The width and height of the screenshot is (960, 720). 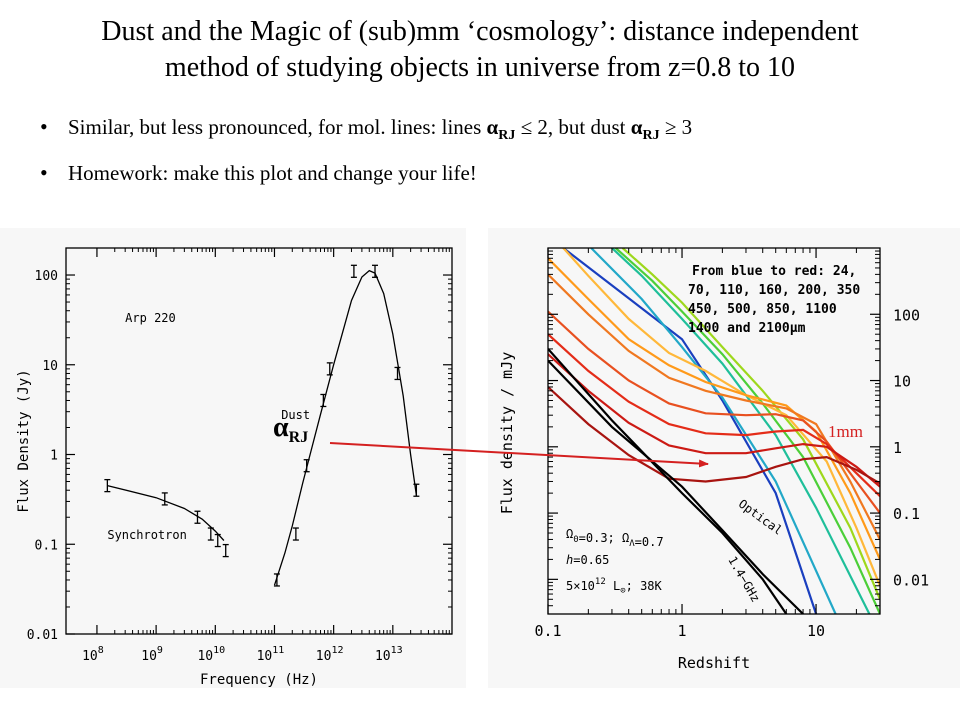 I want to click on bullet1-alpha: α, so click(x=492, y=127).